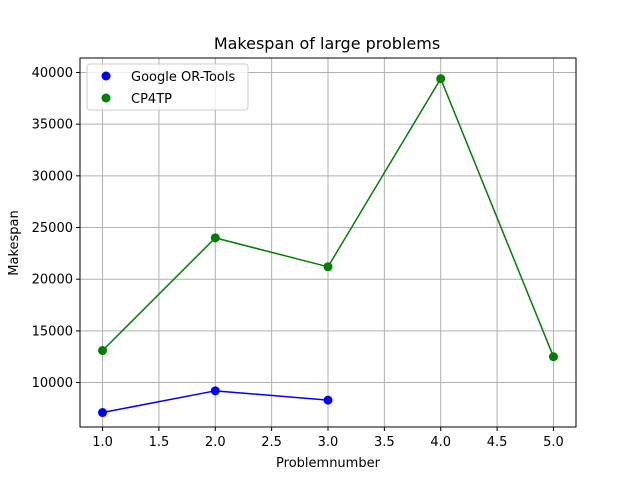 This screenshot has height=480, width=640. Describe the element at coordinates (159, 442) in the screenshot. I see `x-tick-label: 1.5` at that location.